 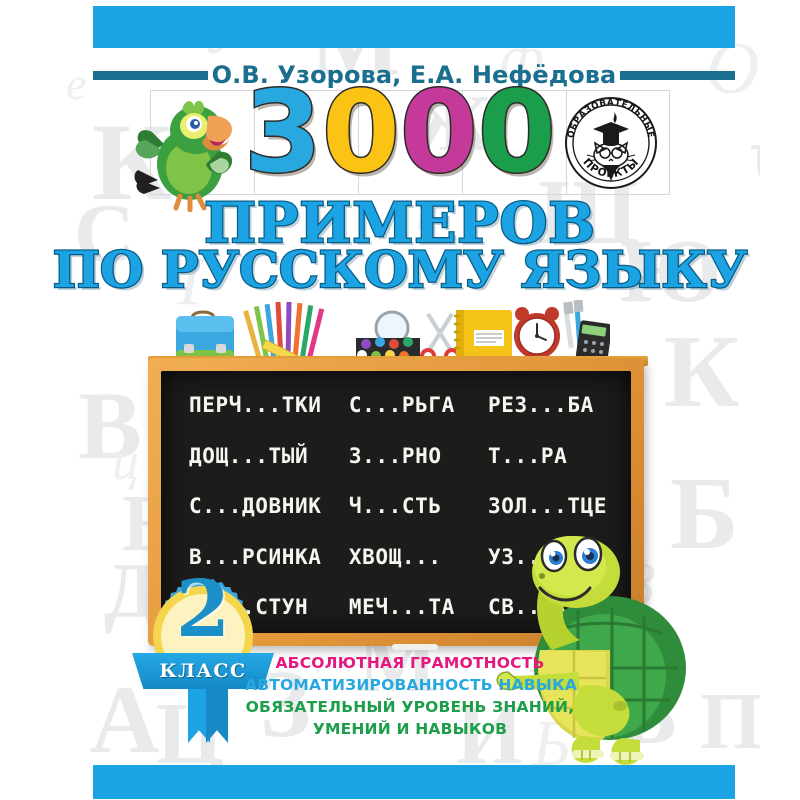 I want to click on blackboard-word: В...РСИНКА, so click(x=255, y=556).